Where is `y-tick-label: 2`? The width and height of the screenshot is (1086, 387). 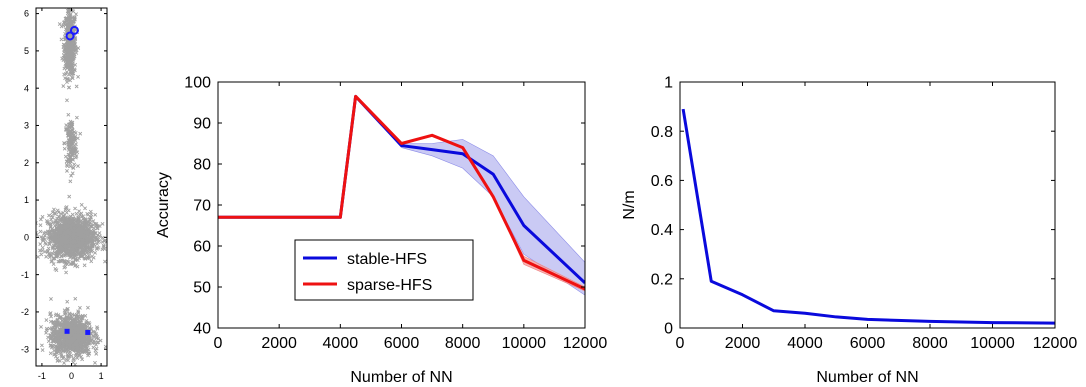 y-tick-label: 2 is located at coordinates (26, 163).